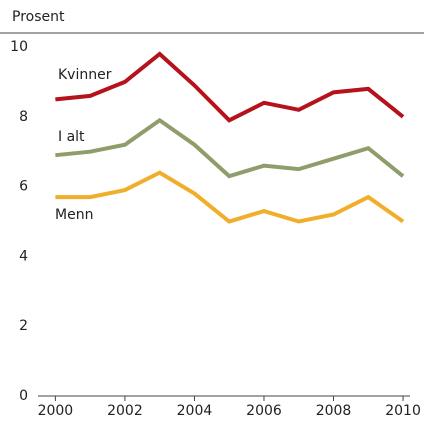  What do you see at coordinates (19, 47) in the screenshot?
I see `y-tick-label: 10` at bounding box center [19, 47].